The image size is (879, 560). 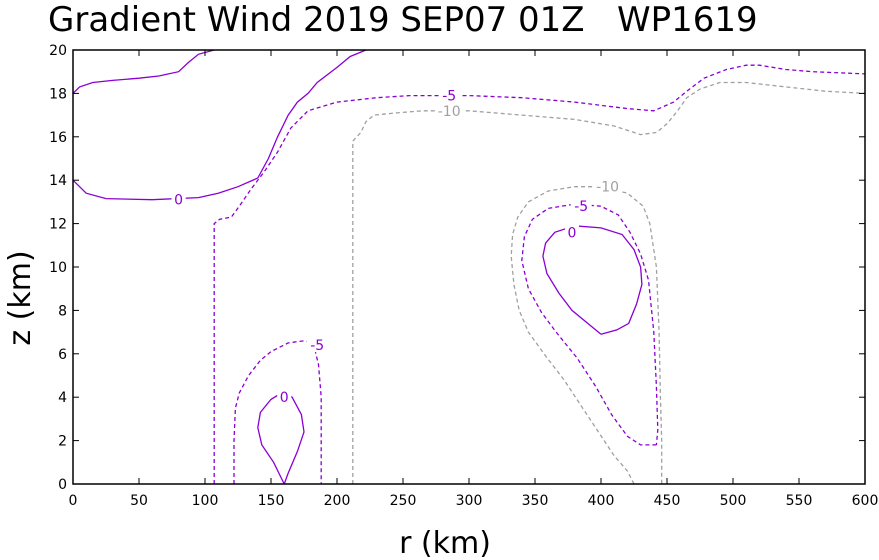 I want to click on y-tick-label: 20, so click(x=58, y=51).